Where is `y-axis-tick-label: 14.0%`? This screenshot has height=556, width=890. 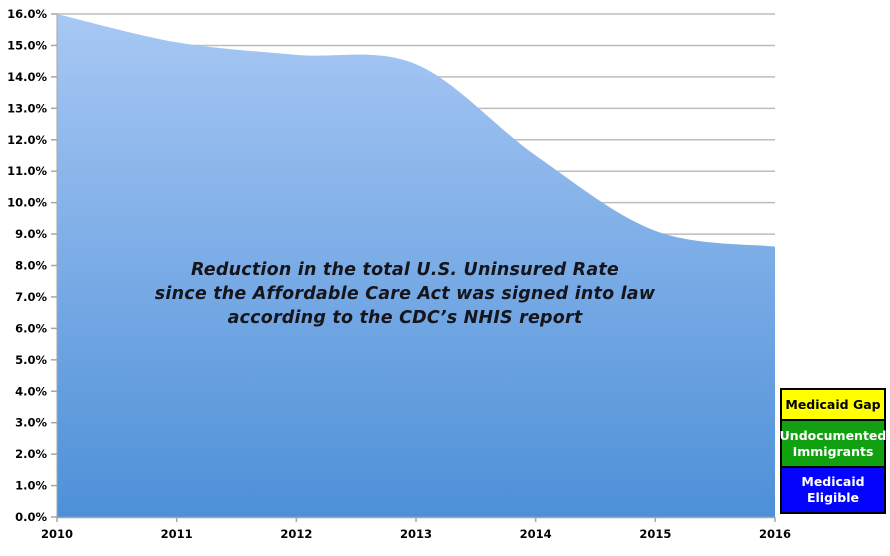
y-axis-tick-label: 14.0% is located at coordinates (27, 77).